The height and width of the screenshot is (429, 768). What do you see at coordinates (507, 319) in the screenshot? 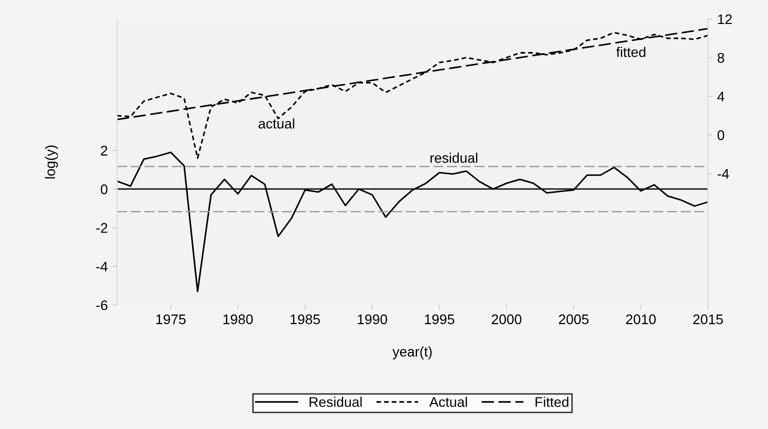
I see `x-tick-label: 2000` at bounding box center [507, 319].